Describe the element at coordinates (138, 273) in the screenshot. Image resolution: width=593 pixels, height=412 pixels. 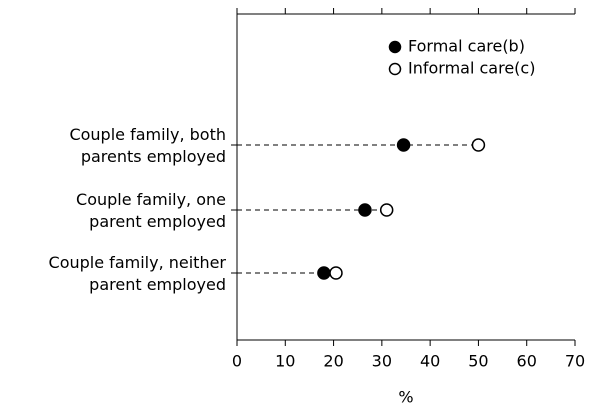
I see `category-label: Couple family, neither parent employed` at that location.